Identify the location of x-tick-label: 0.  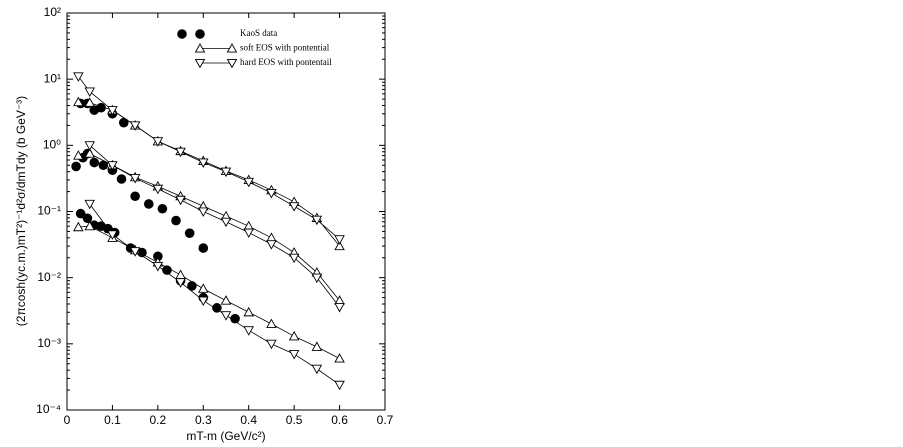
(67, 420).